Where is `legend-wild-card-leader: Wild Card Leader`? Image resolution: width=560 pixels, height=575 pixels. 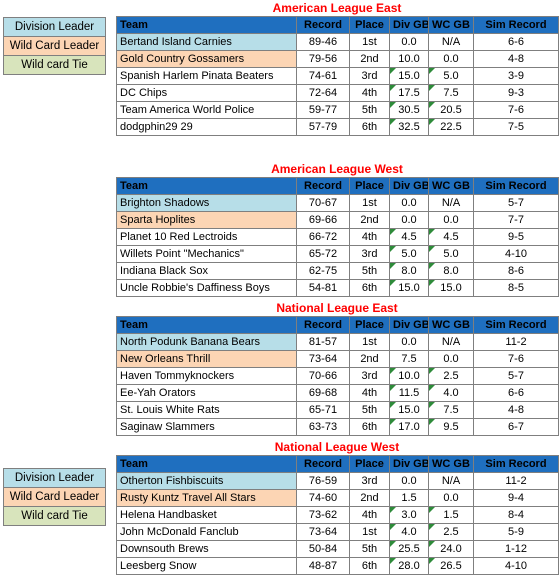
legend-wild-card-leader: Wild Card Leader is located at coordinates (54, 46).